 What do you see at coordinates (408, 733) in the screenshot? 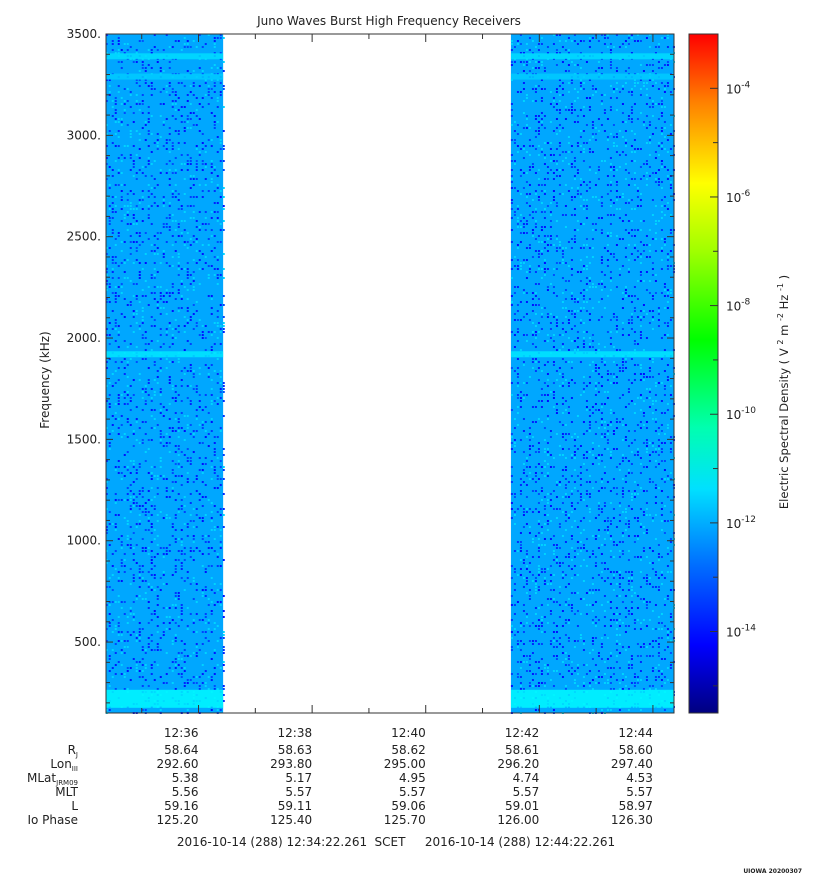
I see `x-tick-label: 12:40` at bounding box center [408, 733].